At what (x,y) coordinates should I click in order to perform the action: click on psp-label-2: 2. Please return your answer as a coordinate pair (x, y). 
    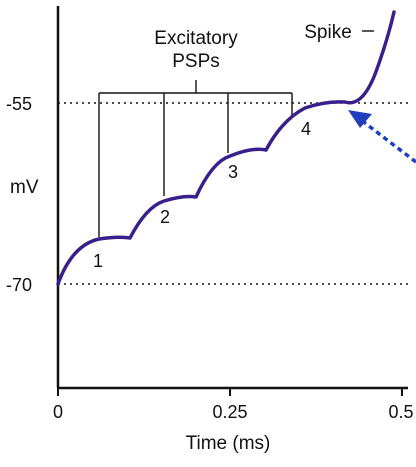
    Looking at the image, I should click on (165, 217).